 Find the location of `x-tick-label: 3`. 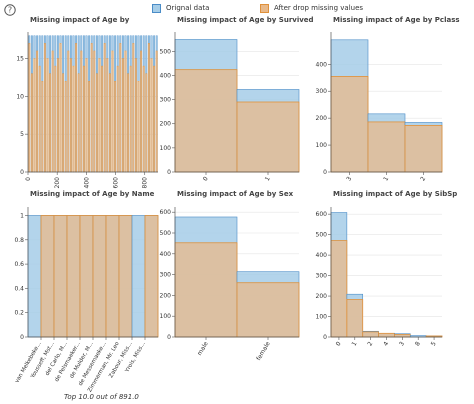

x-tick-label: 3 is located at coordinates (349, 178).